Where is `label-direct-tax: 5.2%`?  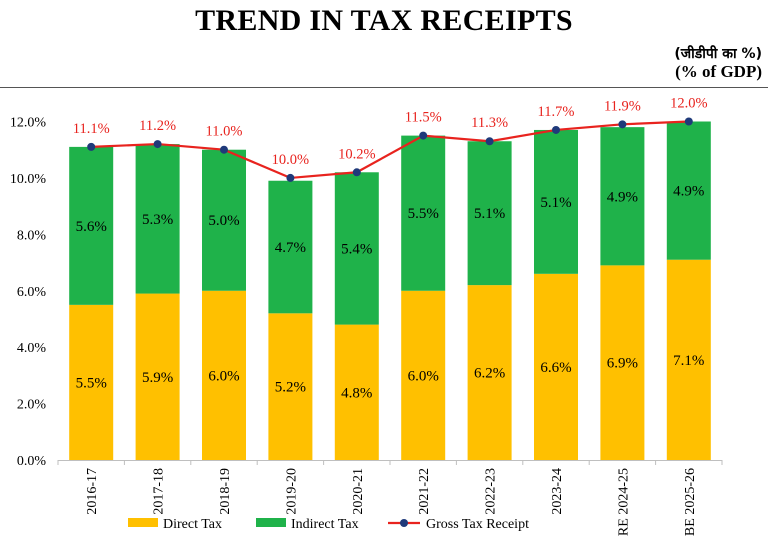 label-direct-tax: 5.2% is located at coordinates (290, 388).